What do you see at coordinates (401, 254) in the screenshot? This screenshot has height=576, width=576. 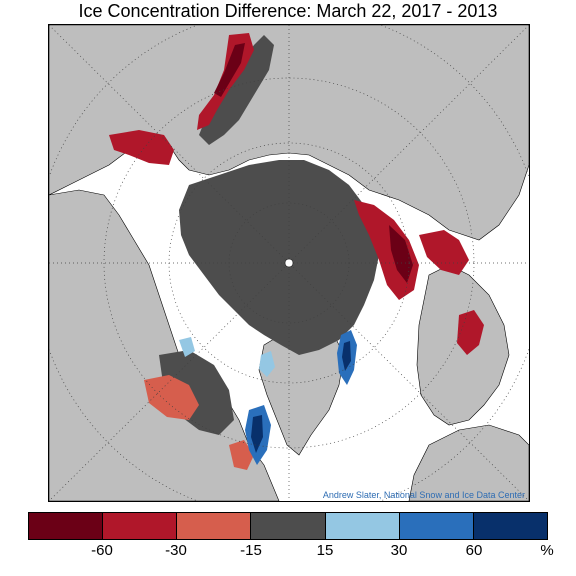 I see `ice-loss-barents-dark` at bounding box center [401, 254].